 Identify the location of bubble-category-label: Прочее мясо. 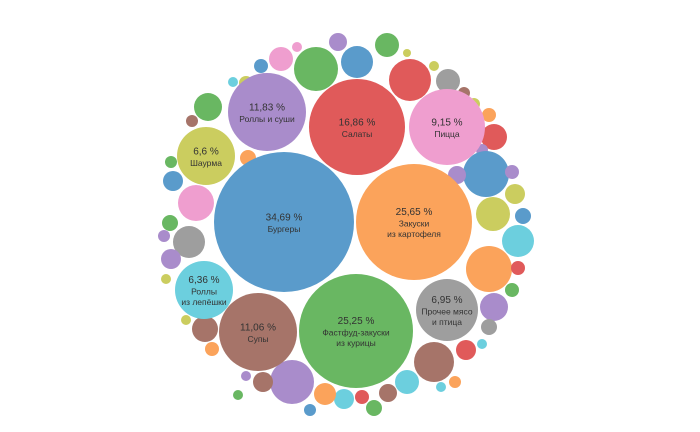
(446, 312).